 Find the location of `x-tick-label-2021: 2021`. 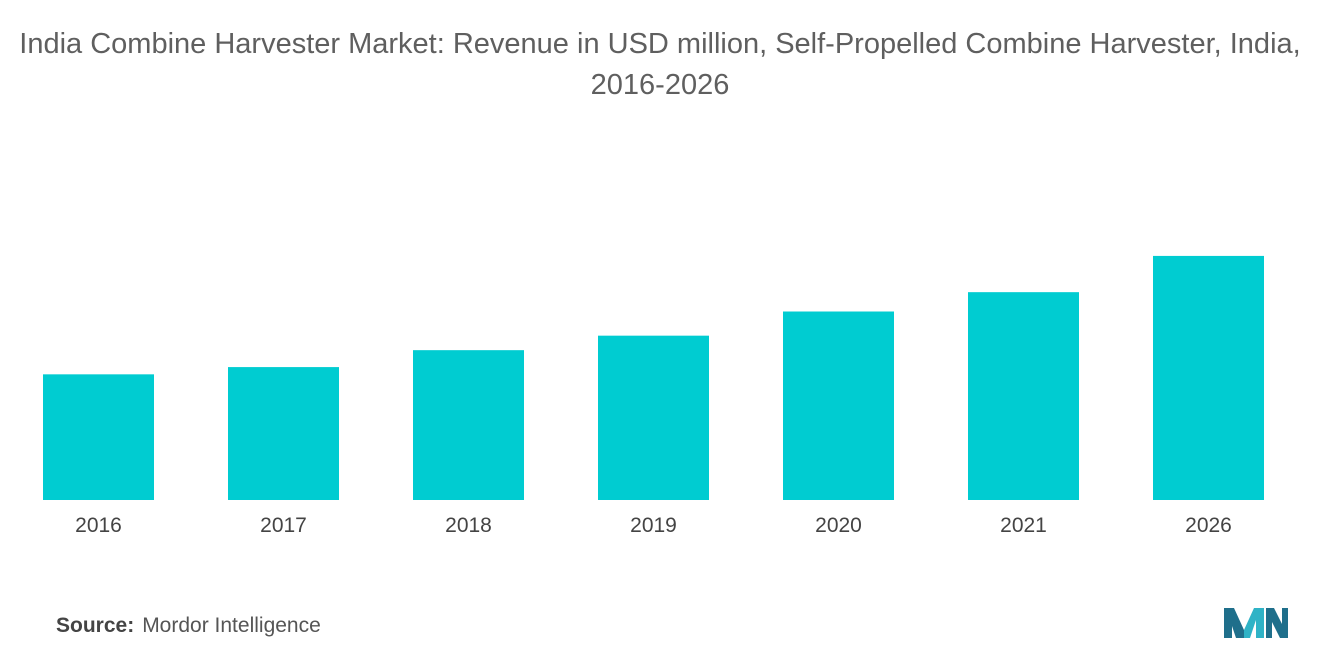

x-tick-label-2021: 2021 is located at coordinates (1023, 525).